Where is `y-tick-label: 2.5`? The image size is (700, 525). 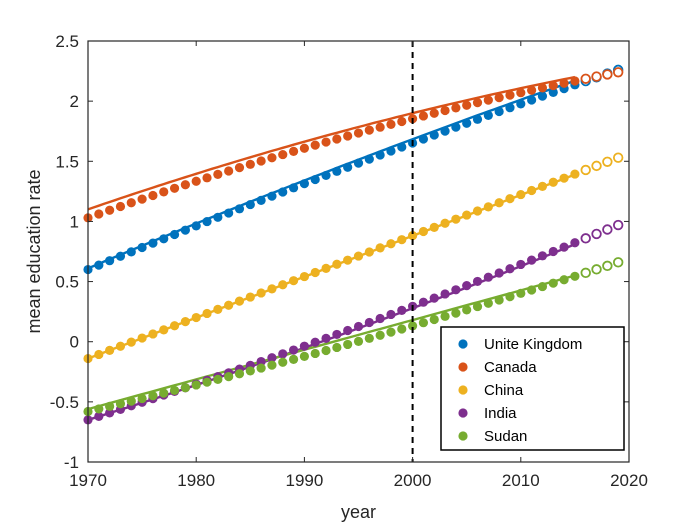 y-tick-label: 2.5 is located at coordinates (67, 41).